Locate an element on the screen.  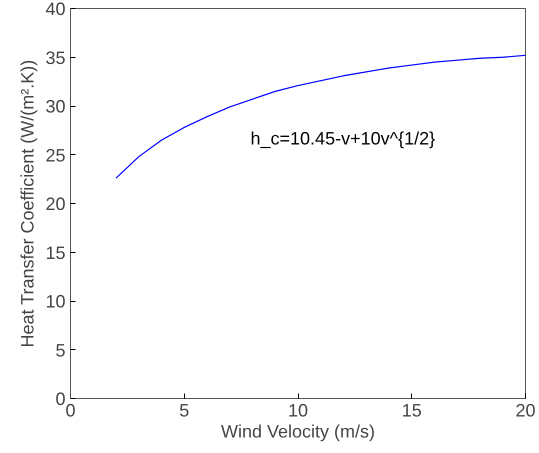
x-axis-title: Wind Velocity (m/s) is located at coordinates (298, 432).